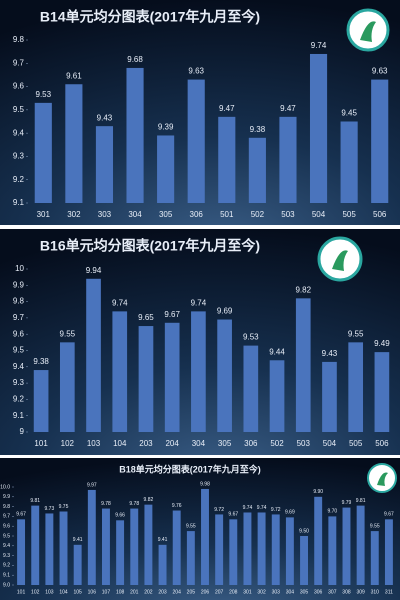  Describe the element at coordinates (74, 75) in the screenshot. I see `value-label: 9.61` at that location.